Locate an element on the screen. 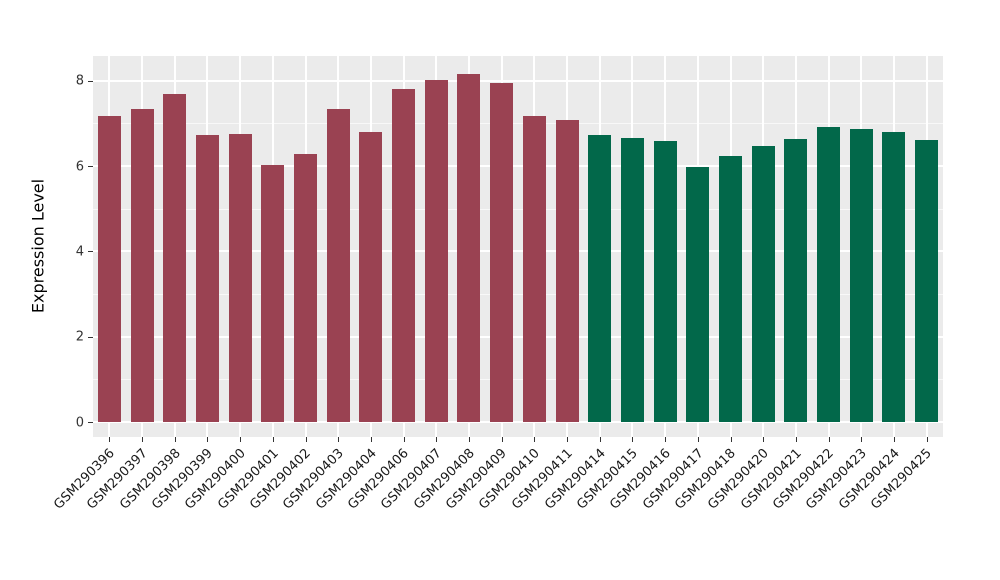 Image resolution: width=1000 pixels, height=580 pixels. bar-GSM290410 is located at coordinates (534, 269).